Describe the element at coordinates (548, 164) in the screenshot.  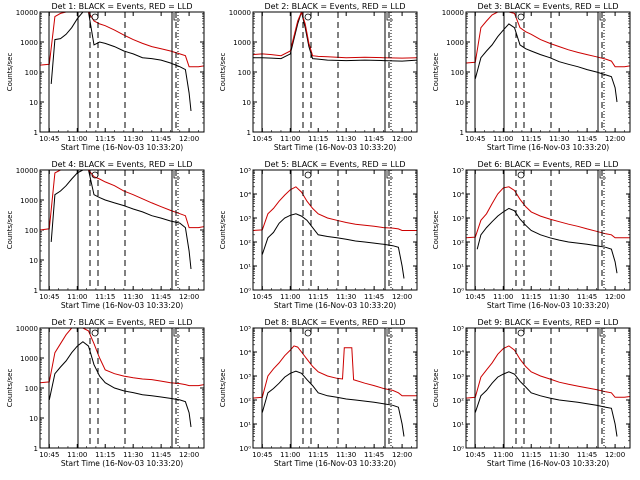
I see `chart-title: Det 6: BLACK = Events, RED = LLD` at that location.